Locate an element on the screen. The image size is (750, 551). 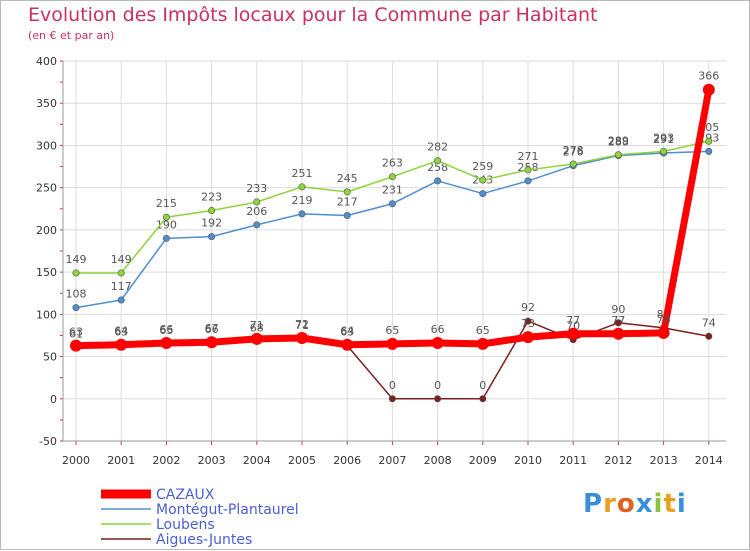
data-label: 74 is located at coordinates (709, 322).